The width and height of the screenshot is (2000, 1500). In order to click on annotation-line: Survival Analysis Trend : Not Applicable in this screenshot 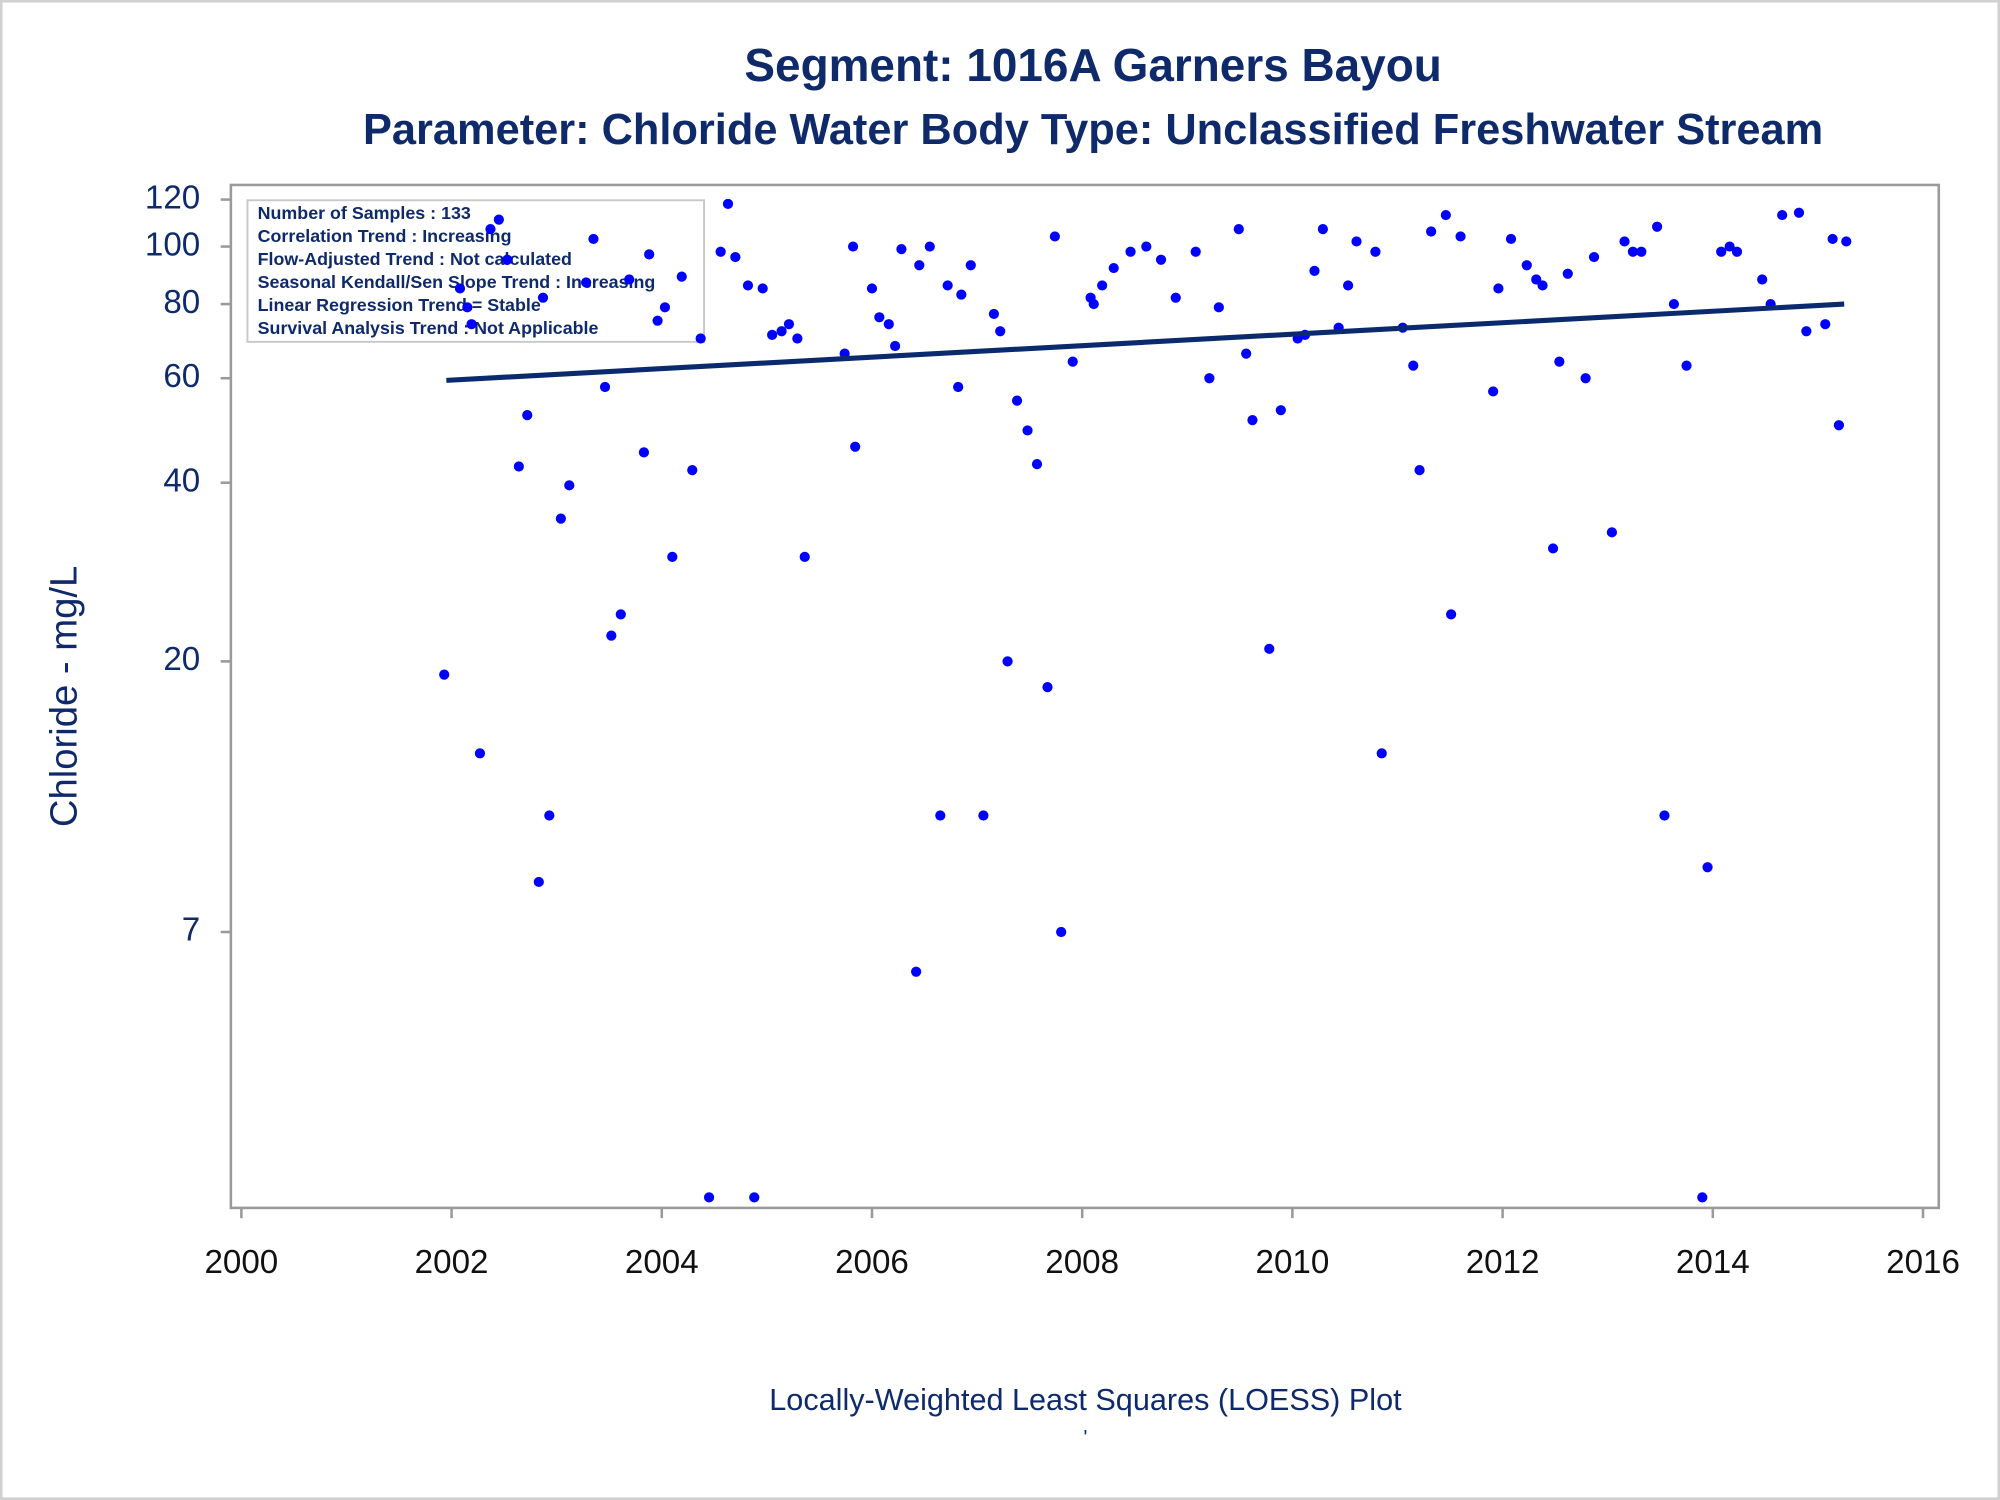, I will do `click(428, 328)`.